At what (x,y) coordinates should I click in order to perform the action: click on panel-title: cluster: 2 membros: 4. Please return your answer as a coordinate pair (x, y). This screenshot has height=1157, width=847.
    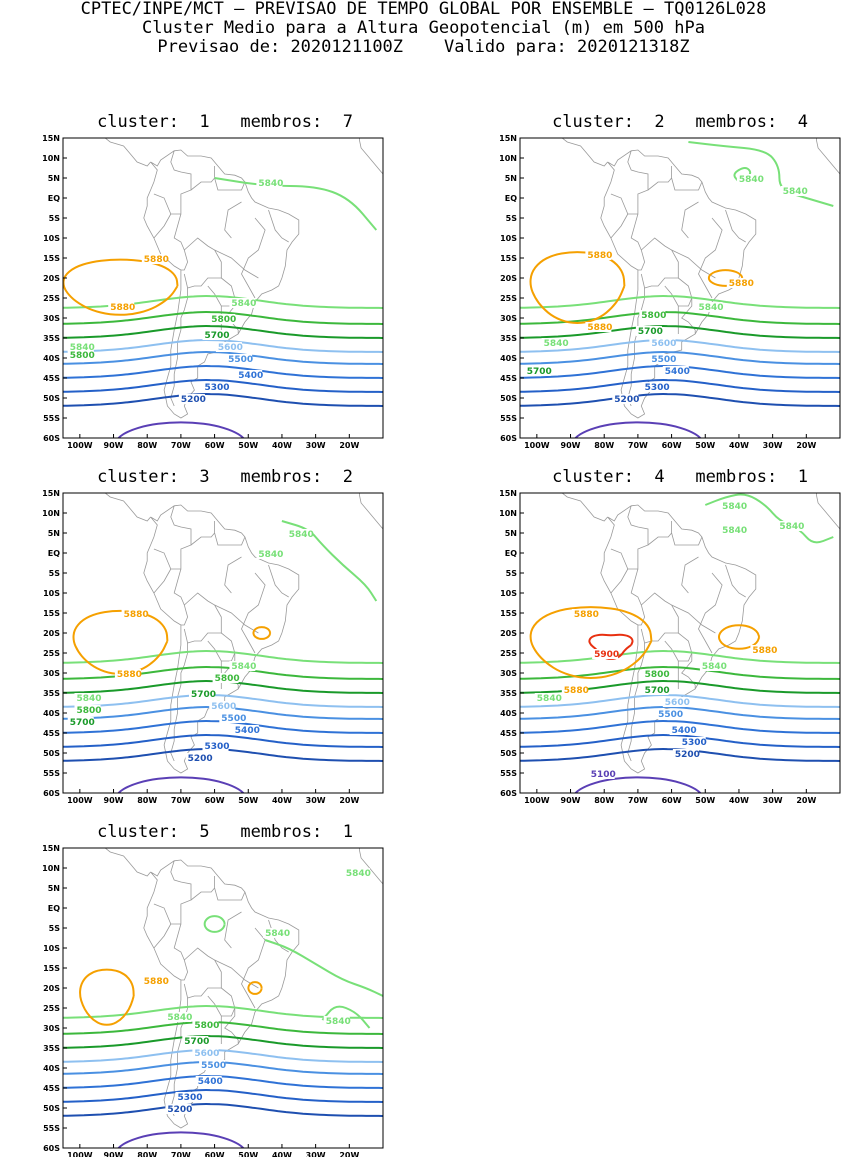
    Looking at the image, I should click on (680, 122).